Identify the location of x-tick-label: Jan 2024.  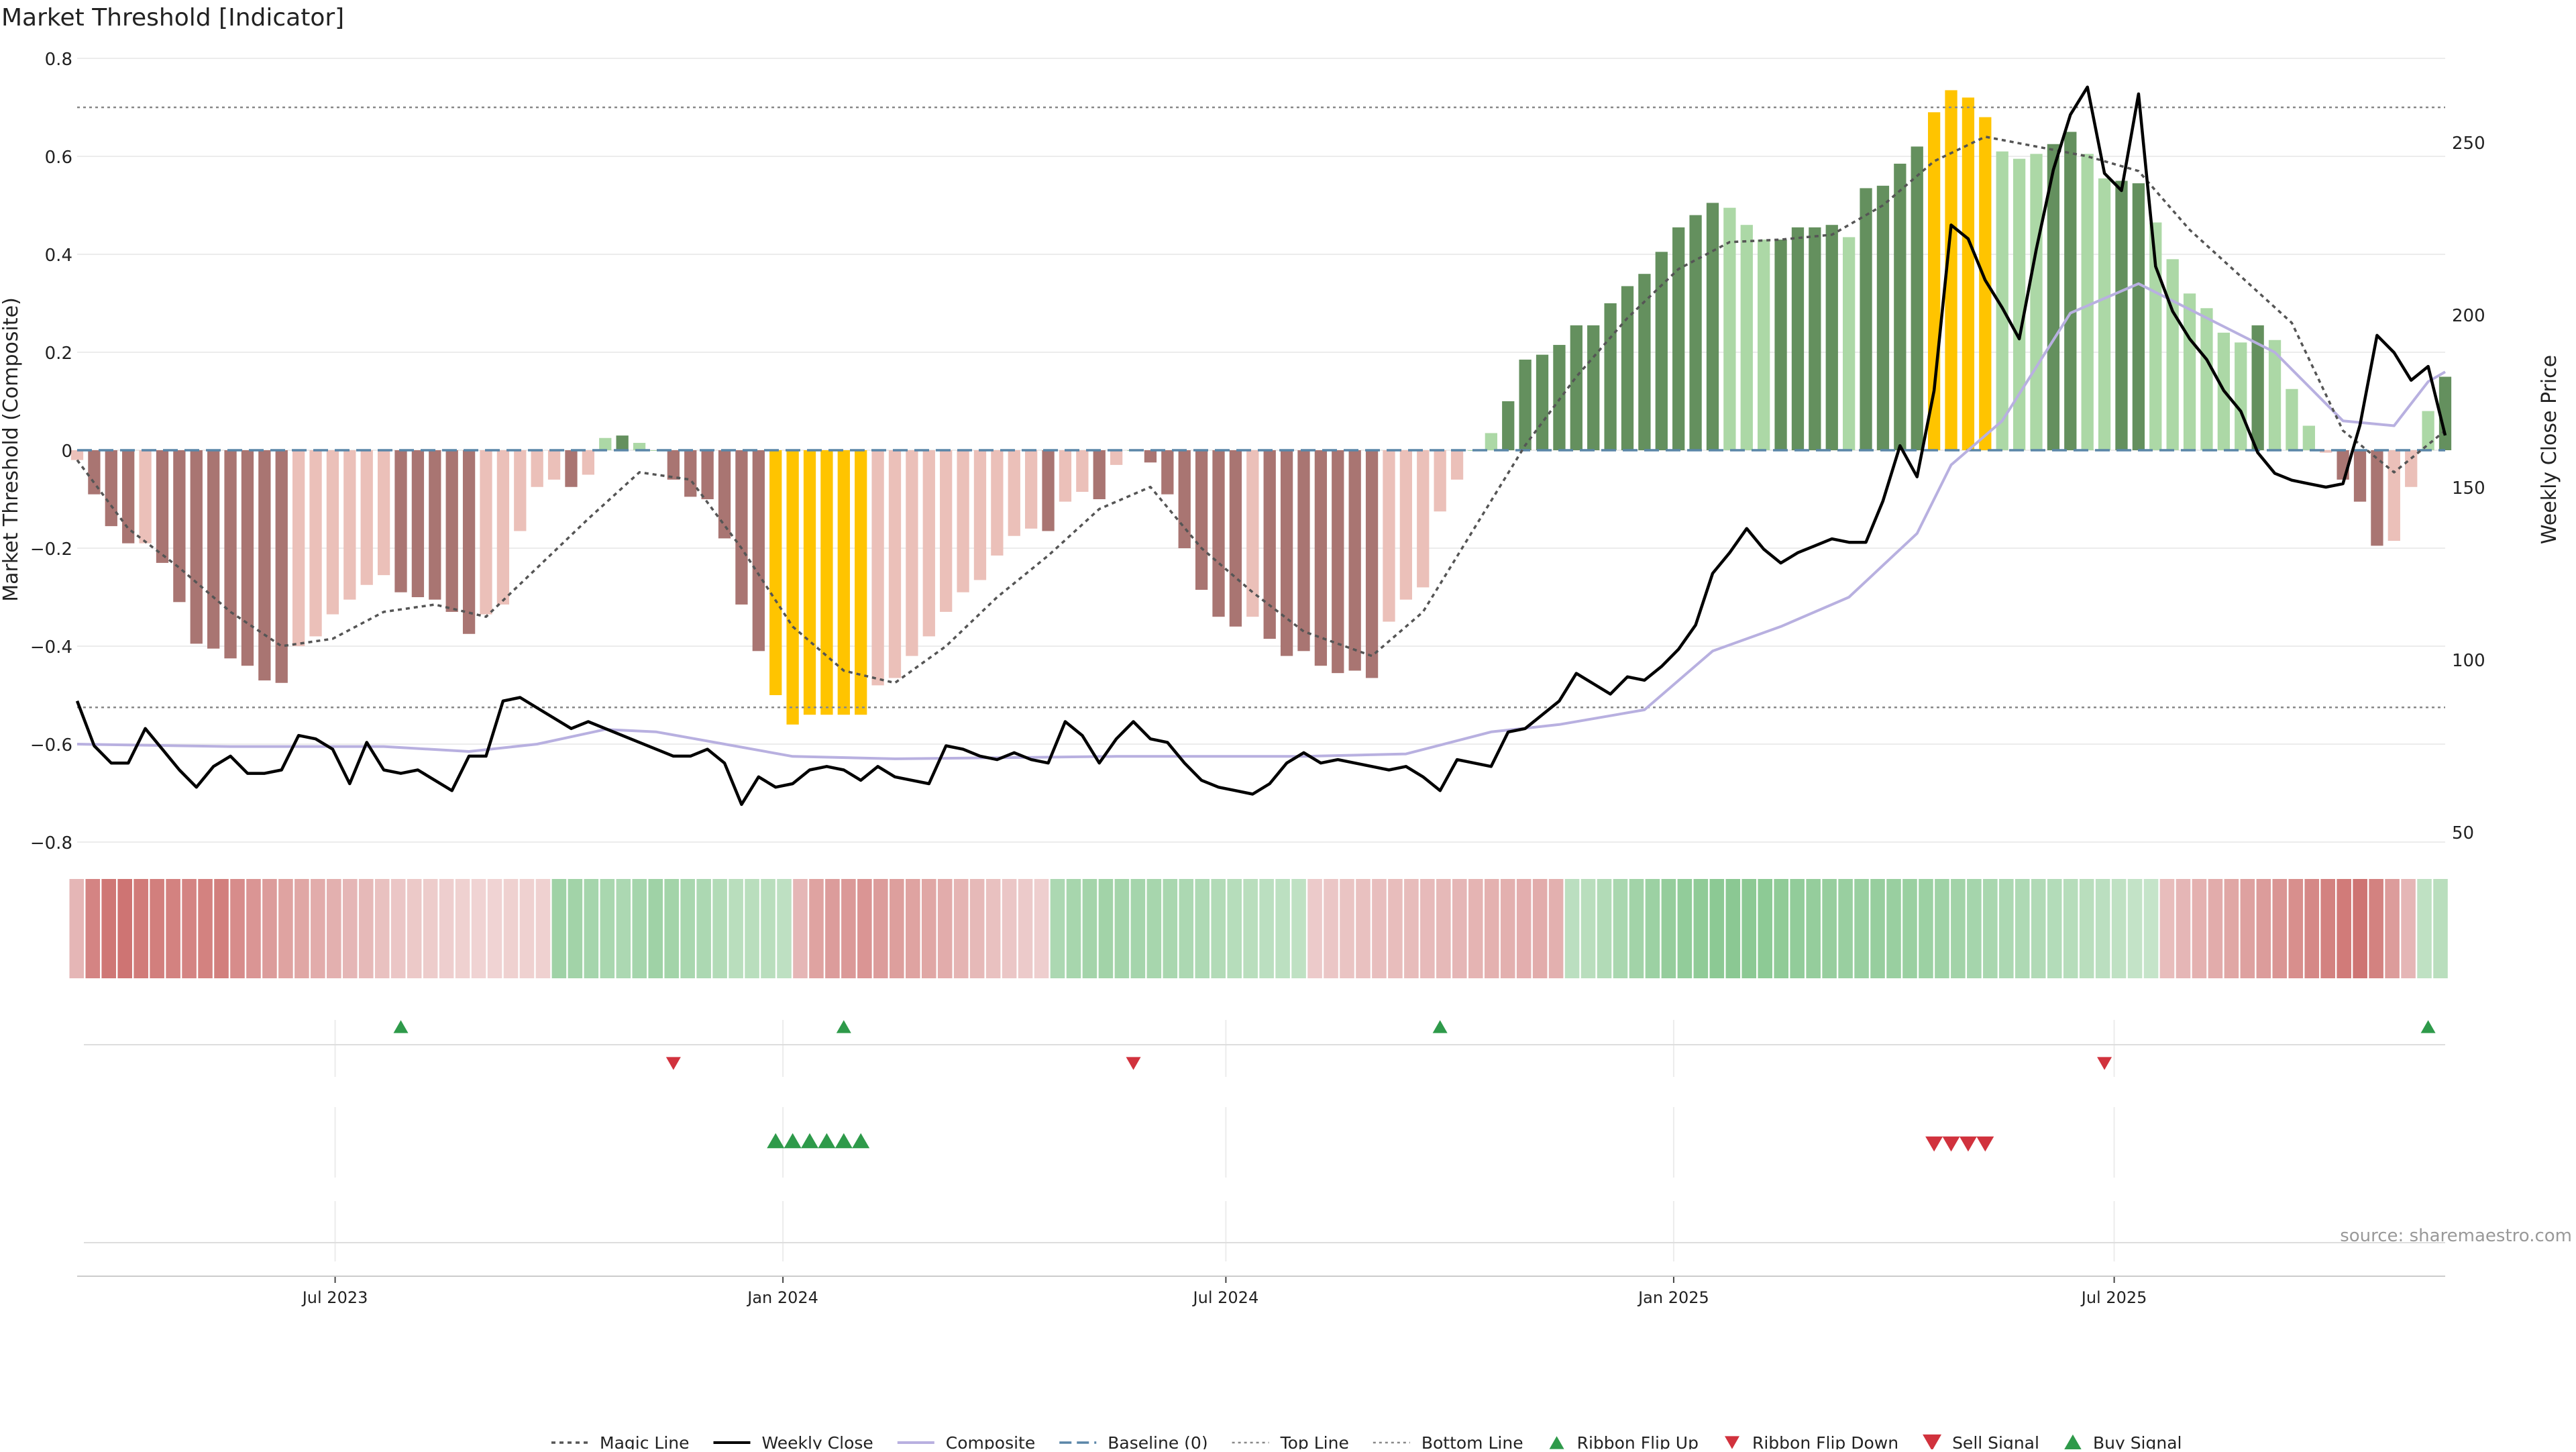
(782, 1298).